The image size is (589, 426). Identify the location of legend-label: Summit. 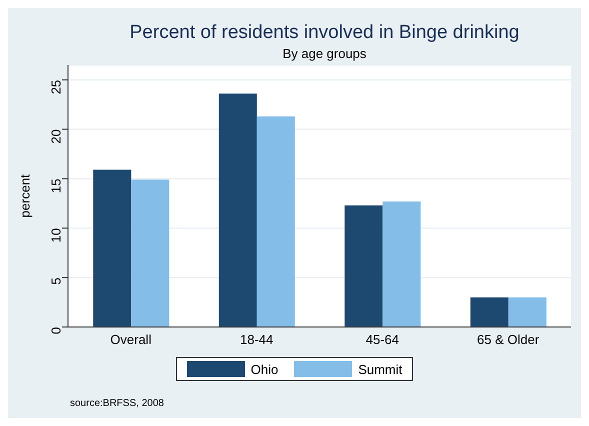
(380, 369).